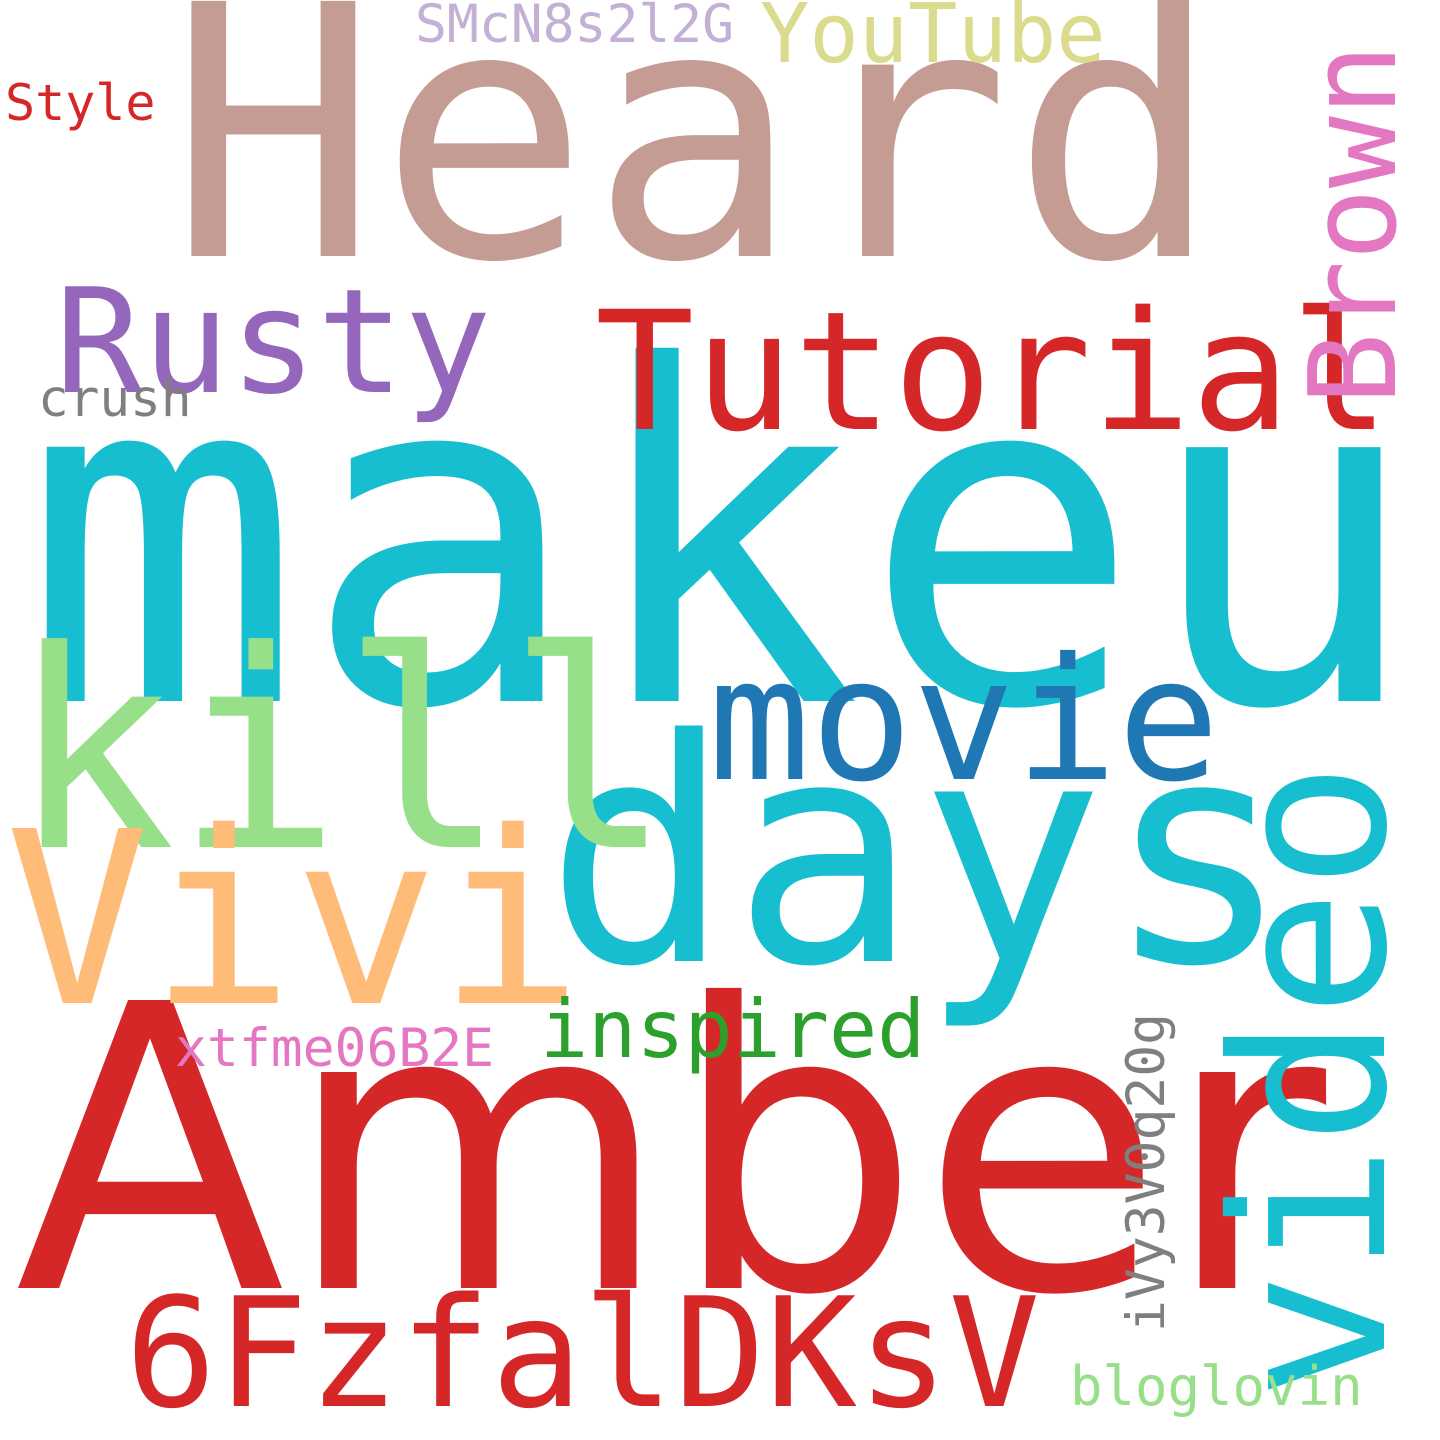 This screenshot has width=1440, height=1440. Describe the element at coordinates (992, 372) in the screenshot. I see `word-tutorial: Tutorial` at that location.